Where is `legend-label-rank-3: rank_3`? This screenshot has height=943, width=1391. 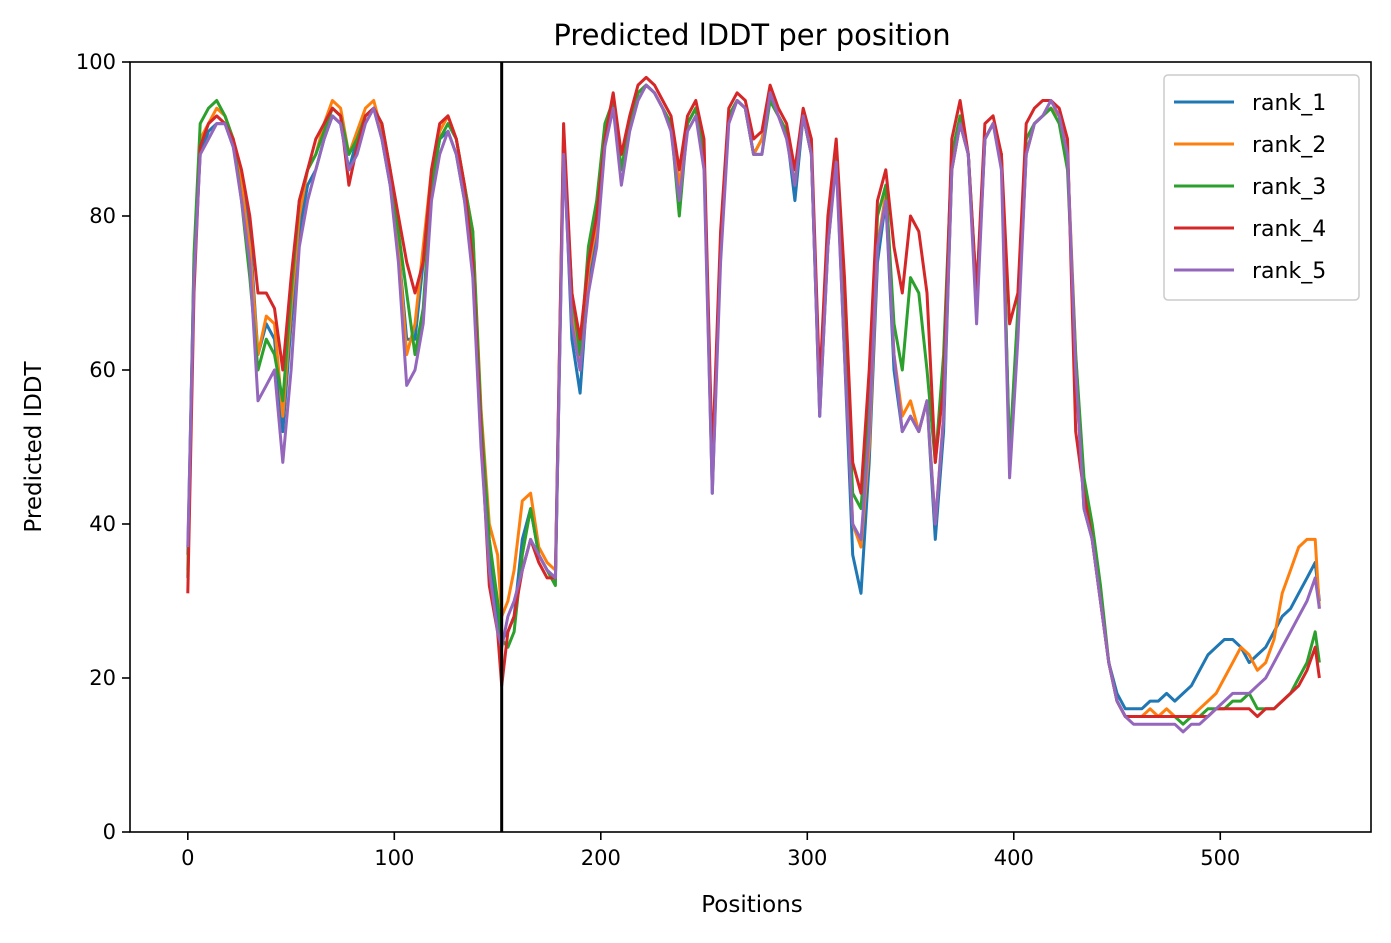 legend-label-rank-3: rank_3 is located at coordinates (1289, 187).